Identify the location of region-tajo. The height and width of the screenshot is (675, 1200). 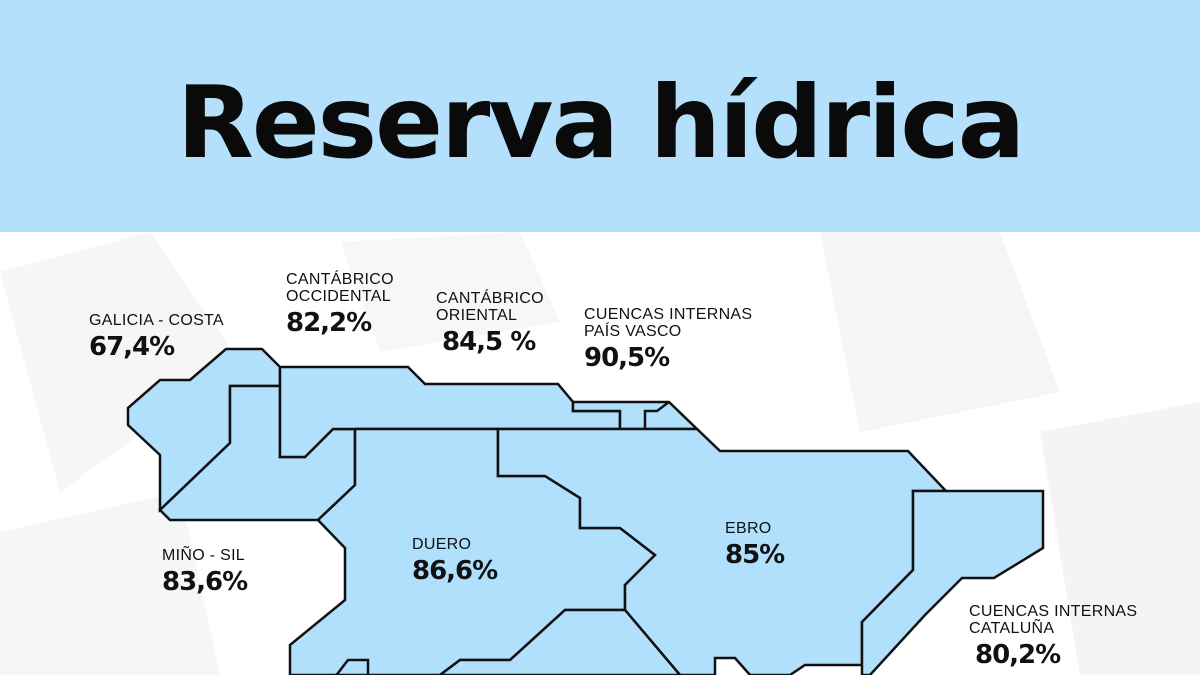
(559, 641).